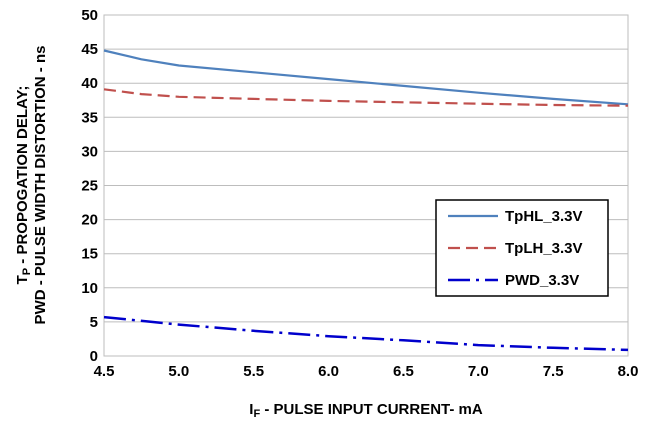 This screenshot has height=421, width=657. I want to click on y-tick-labels: 0 5 10 15 20 25 30 35 40 45 50, so click(89, 186).